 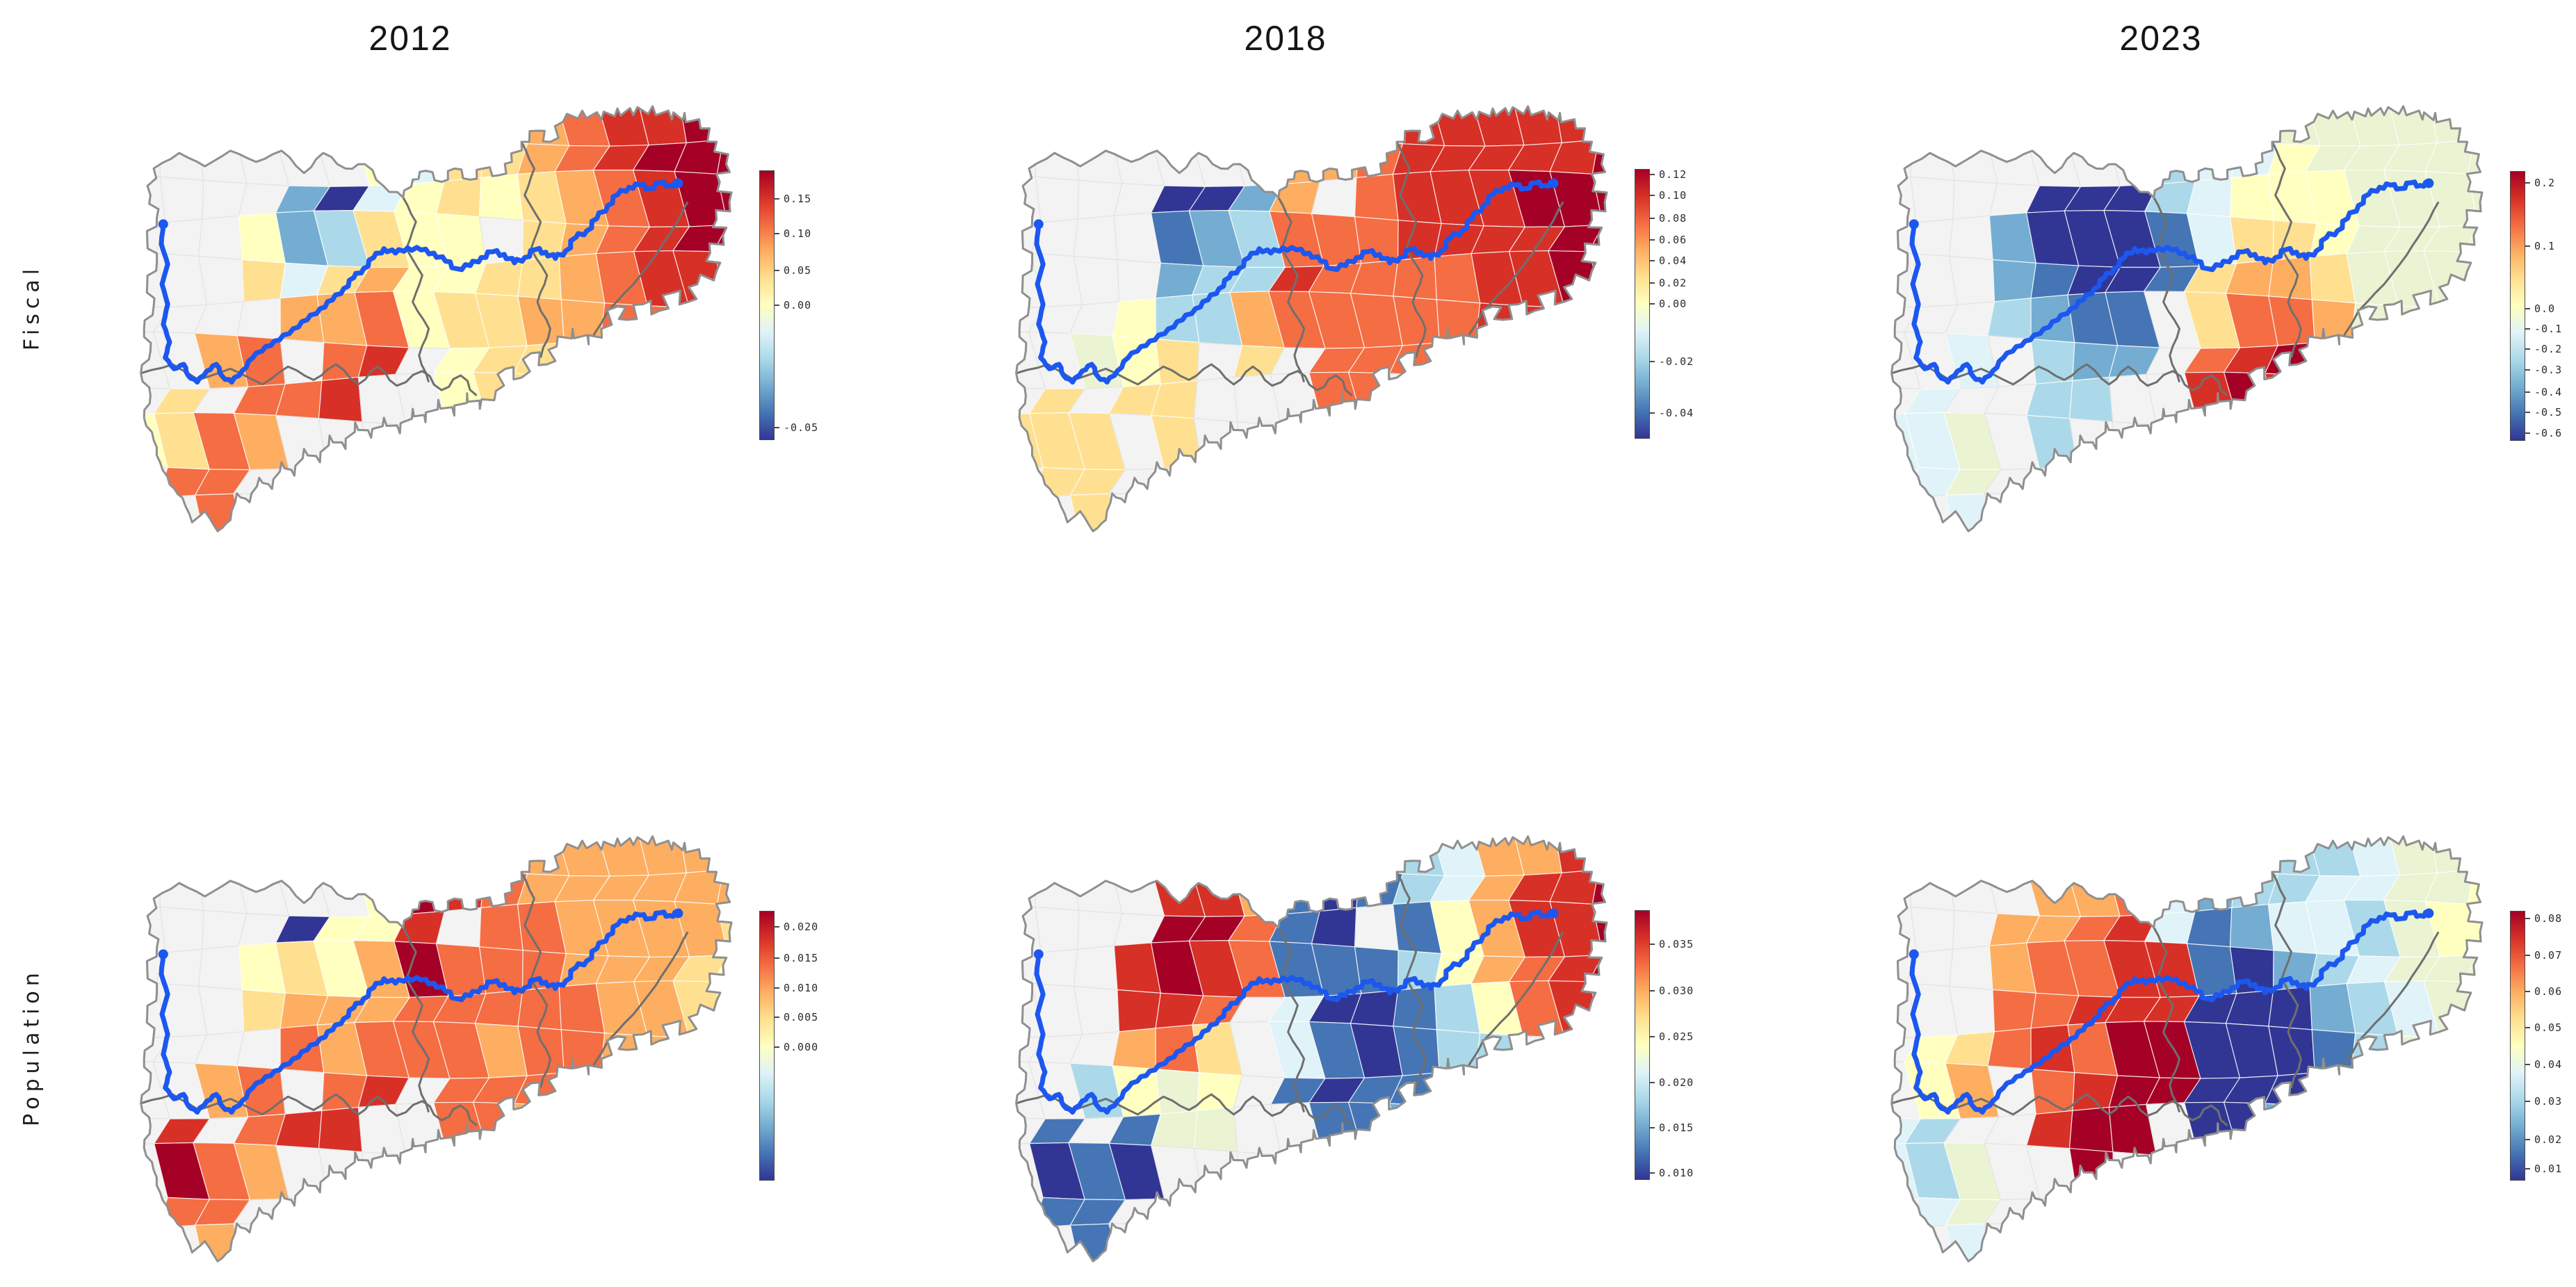 What do you see at coordinates (410, 38) in the screenshot?
I see `column-title-2012: 2012` at bounding box center [410, 38].